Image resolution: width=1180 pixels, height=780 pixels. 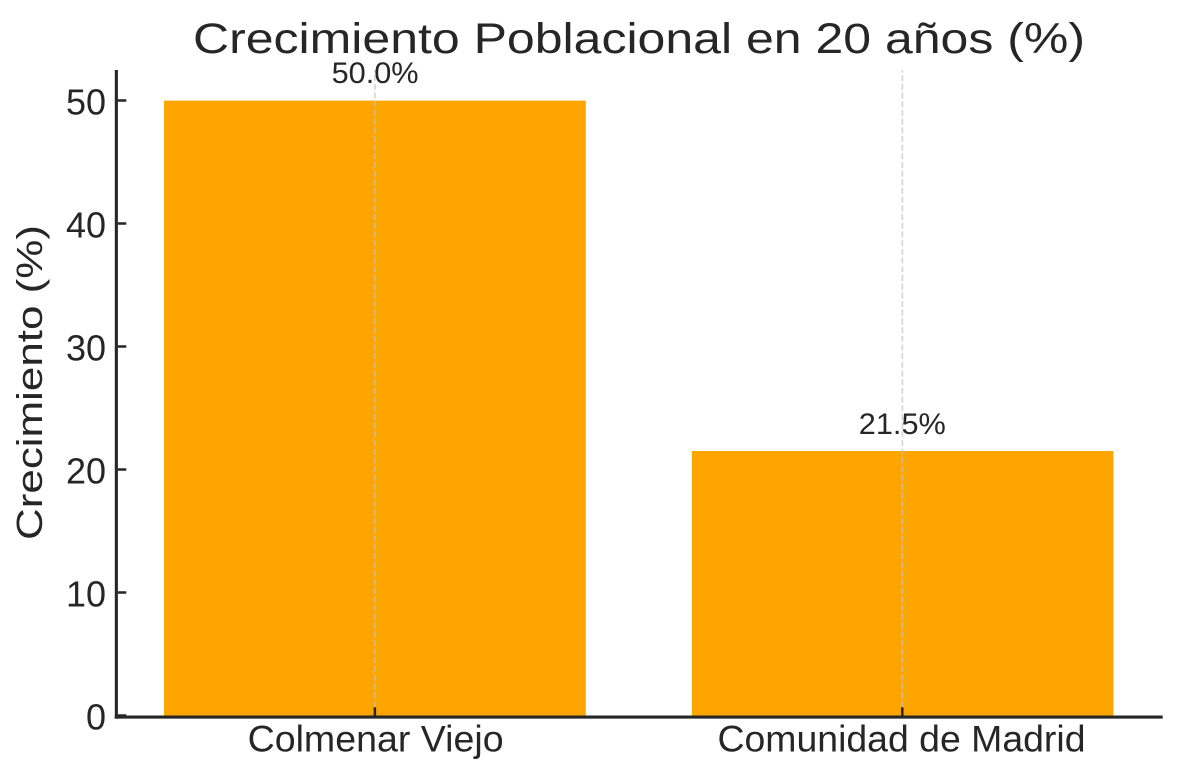 What do you see at coordinates (376, 739) in the screenshot?
I see `svg-text: Colmenar Viejo` at bounding box center [376, 739].